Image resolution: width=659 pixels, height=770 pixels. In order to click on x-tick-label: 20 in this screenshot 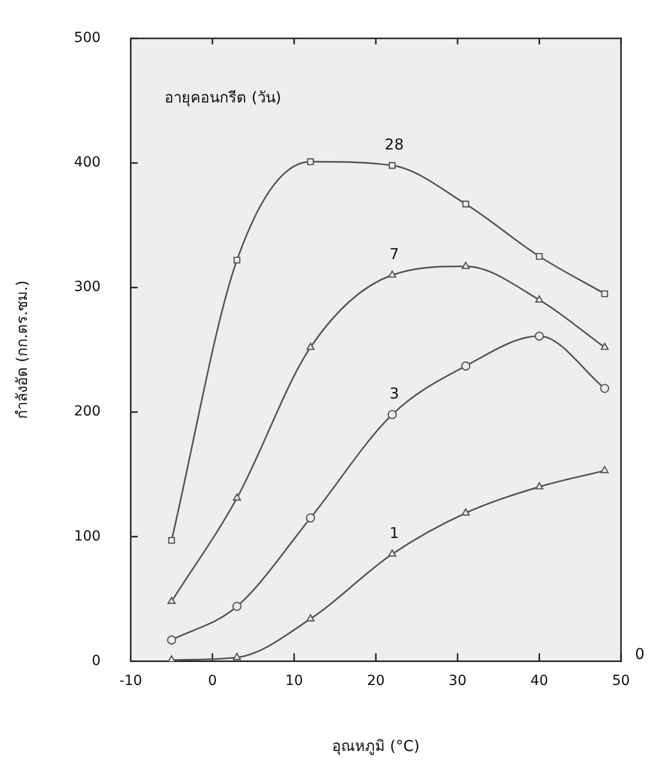, I will do `click(375, 681)`.